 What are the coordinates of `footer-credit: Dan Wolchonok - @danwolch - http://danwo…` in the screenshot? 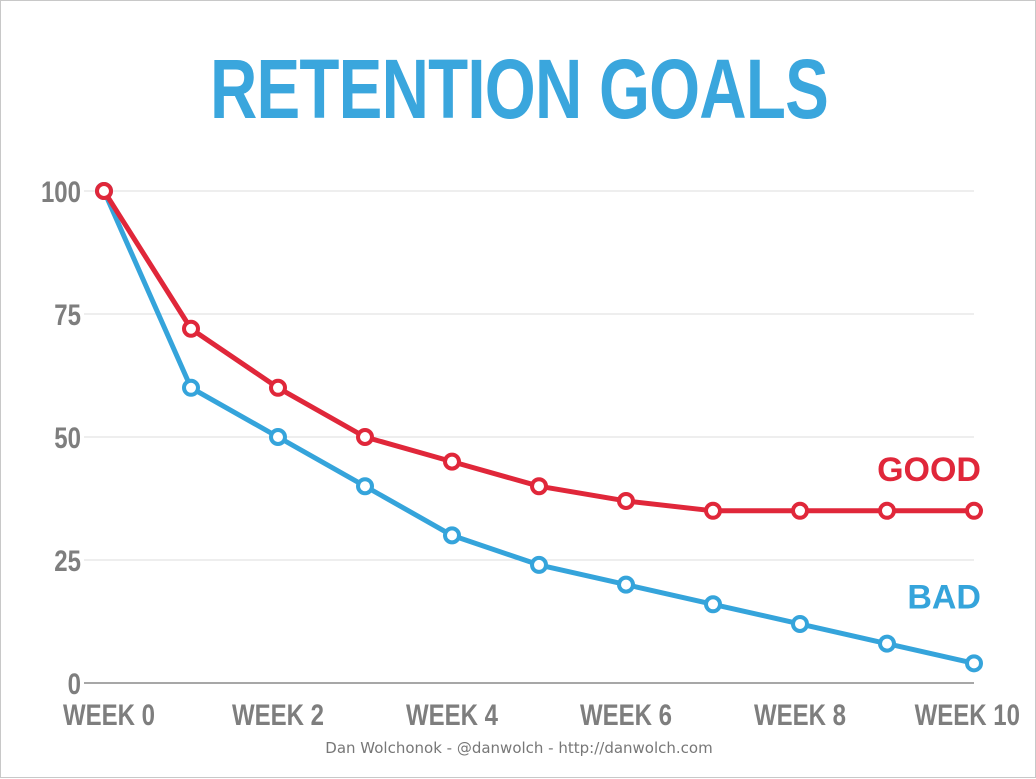 It's located at (519, 748).